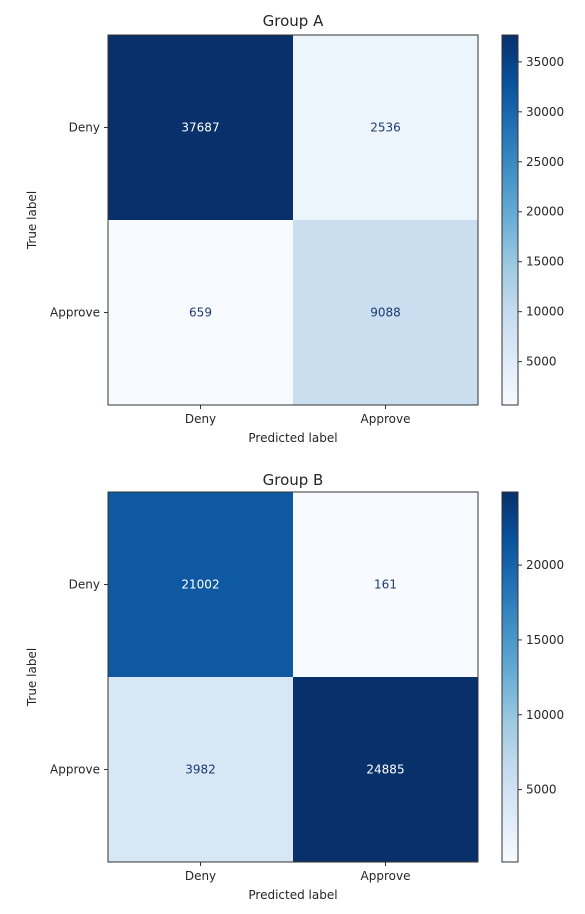  I want to click on cell-value: 21002, so click(200, 585).